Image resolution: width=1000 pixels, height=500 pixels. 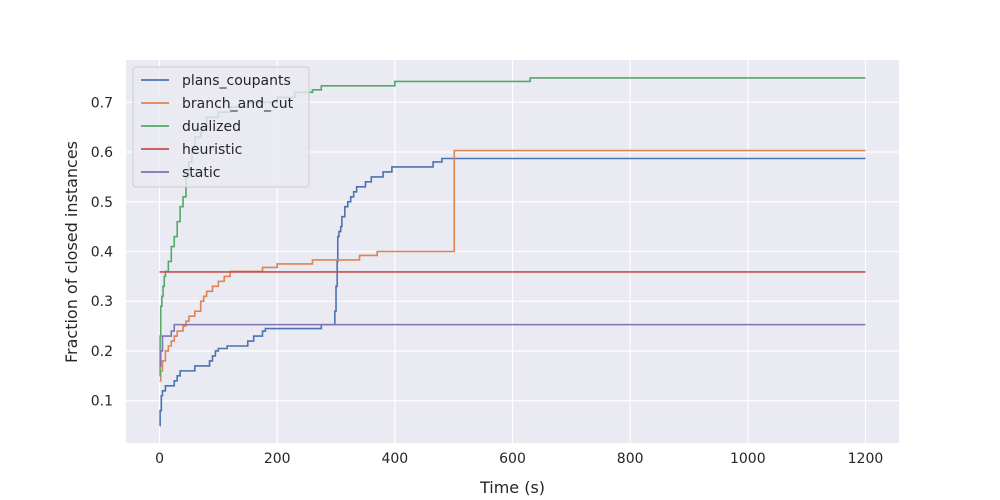 I want to click on x-tick-label: 200, so click(x=277, y=459).